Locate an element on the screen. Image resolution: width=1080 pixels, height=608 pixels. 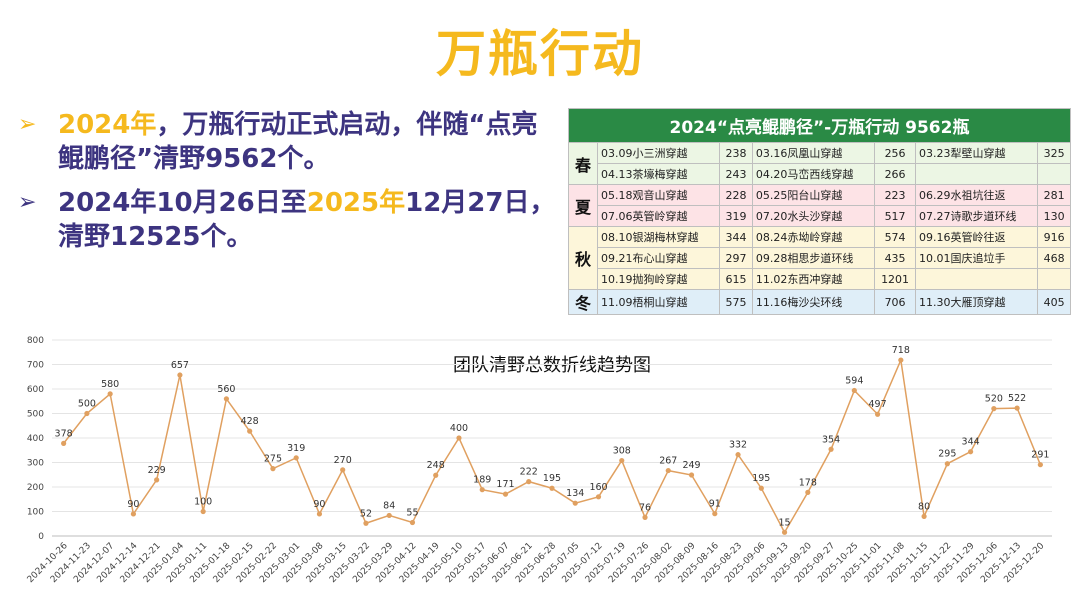
data-label: 308 is located at coordinates (622, 451).